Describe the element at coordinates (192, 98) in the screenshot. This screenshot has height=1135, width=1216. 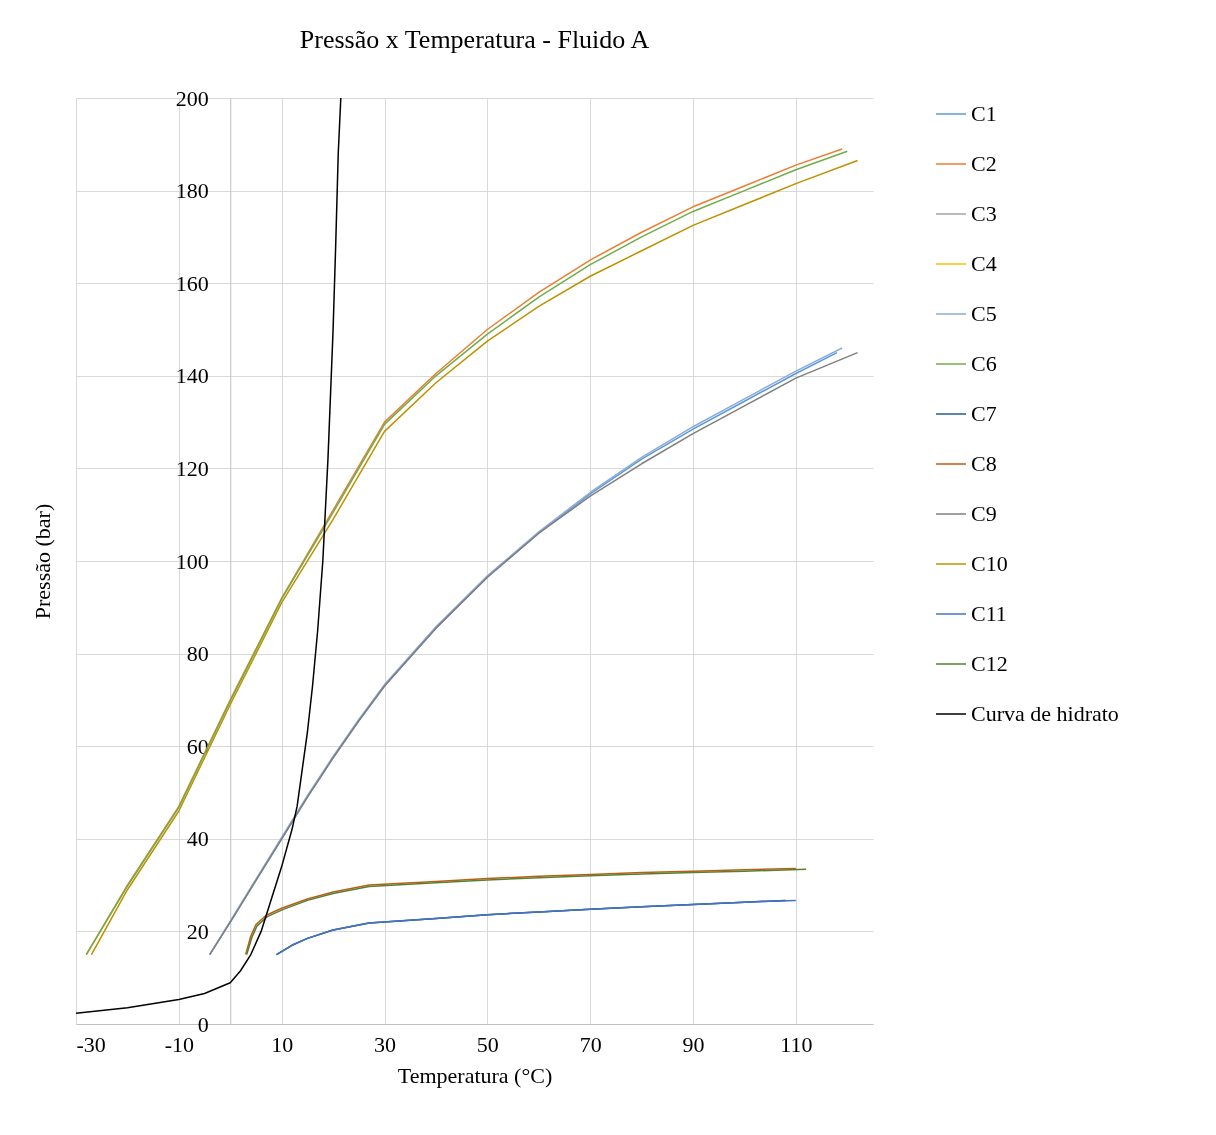
I see `y-tick-label: 200` at that location.